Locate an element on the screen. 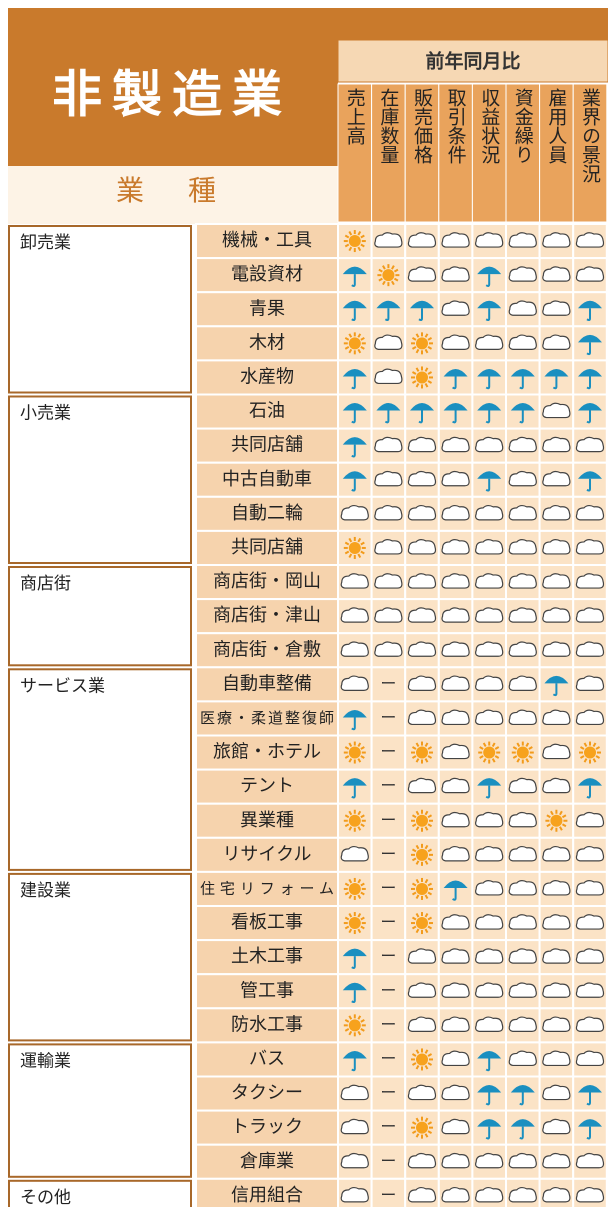 The height and width of the screenshot is (1211, 608). industry-name: 管工事 is located at coordinates (267, 990).